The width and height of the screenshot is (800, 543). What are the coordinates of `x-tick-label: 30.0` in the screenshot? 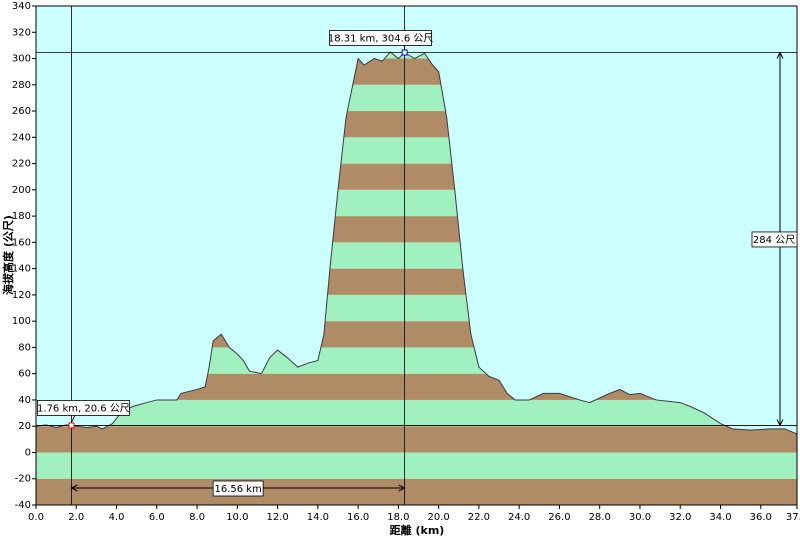 It's located at (640, 517).